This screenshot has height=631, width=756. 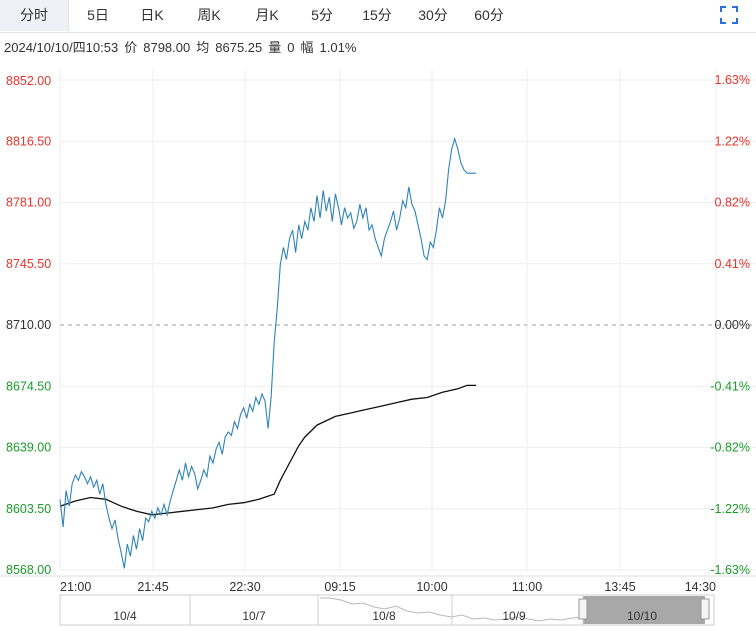 I want to click on tab-monthly-k: 月K, so click(x=267, y=15).